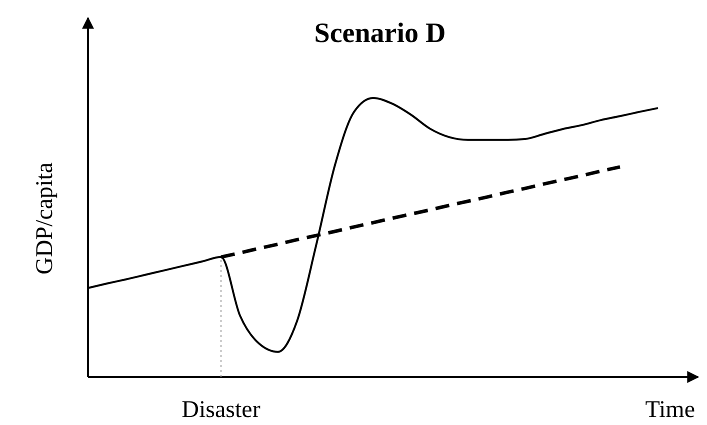  Describe the element at coordinates (380, 33) in the screenshot. I see `chart-title: Scenario D` at that location.